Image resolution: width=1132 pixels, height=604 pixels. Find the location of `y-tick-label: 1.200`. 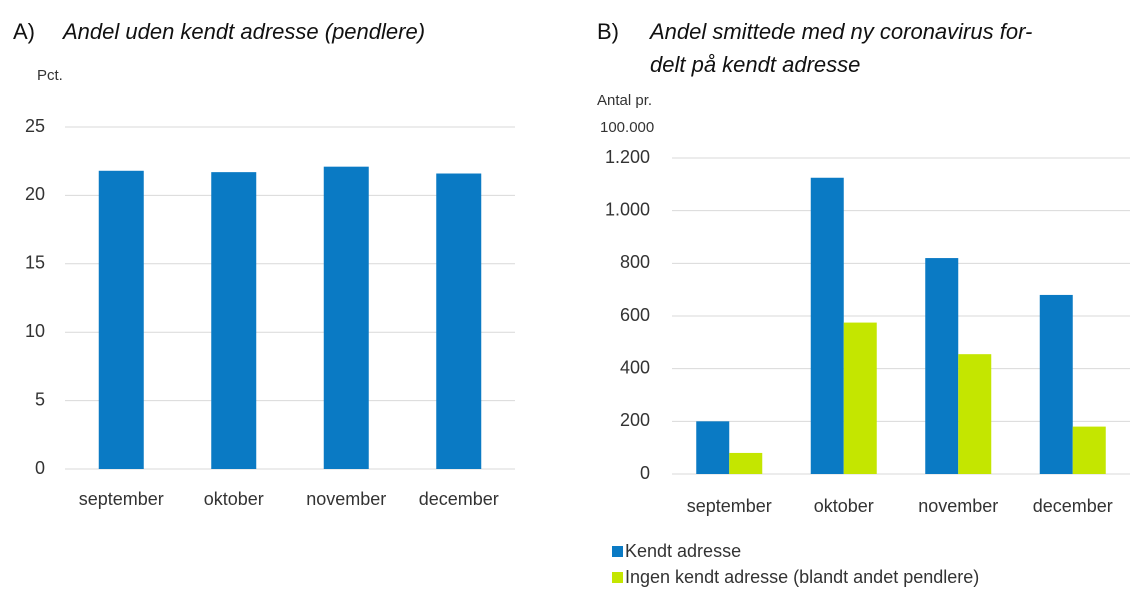

y-tick-label: 1.200 is located at coordinates (627, 157).